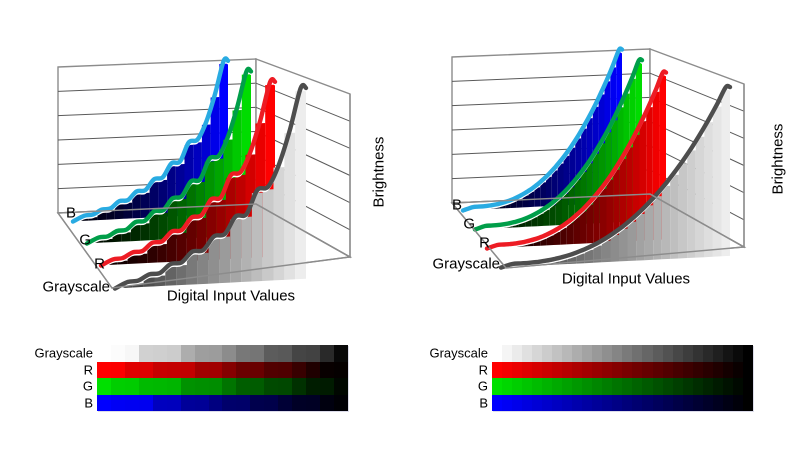 The image size is (800, 451). Describe the element at coordinates (87, 386) in the screenshot. I see `left-ramp-label-g: G` at that location.